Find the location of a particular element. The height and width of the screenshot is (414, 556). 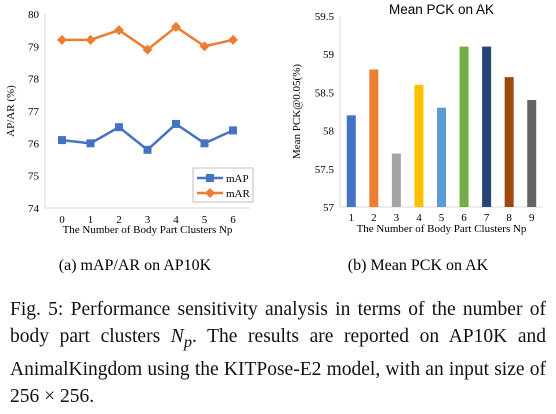

series-mAP is located at coordinates (147, 137).